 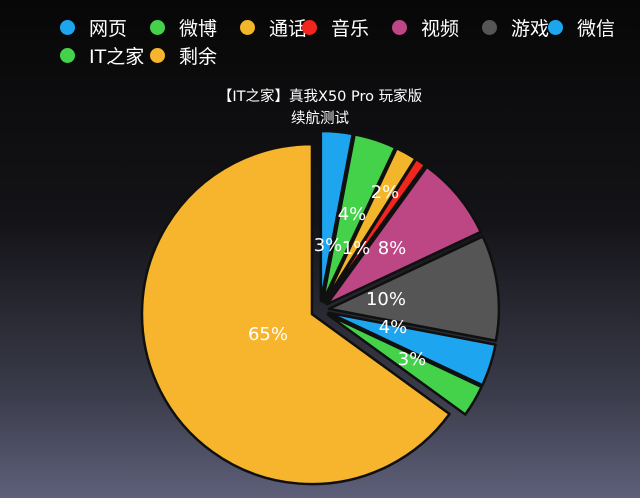 What do you see at coordinates (392, 248) in the screenshot?
I see `slice-data-label: 8%` at bounding box center [392, 248].